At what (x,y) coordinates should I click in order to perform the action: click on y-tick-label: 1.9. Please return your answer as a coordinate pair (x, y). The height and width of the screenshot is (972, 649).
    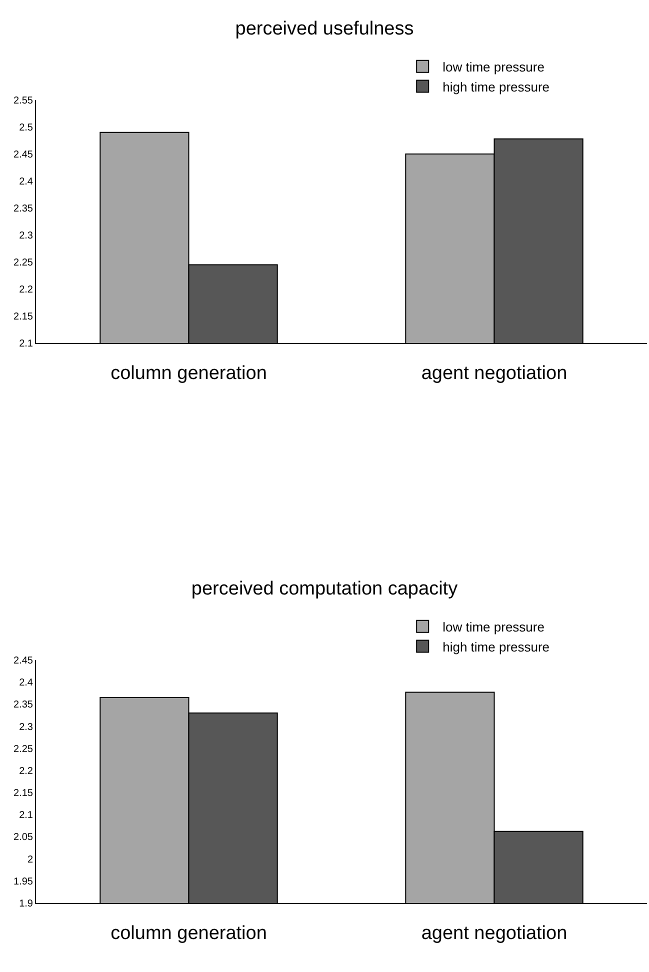
    Looking at the image, I should click on (26, 904).